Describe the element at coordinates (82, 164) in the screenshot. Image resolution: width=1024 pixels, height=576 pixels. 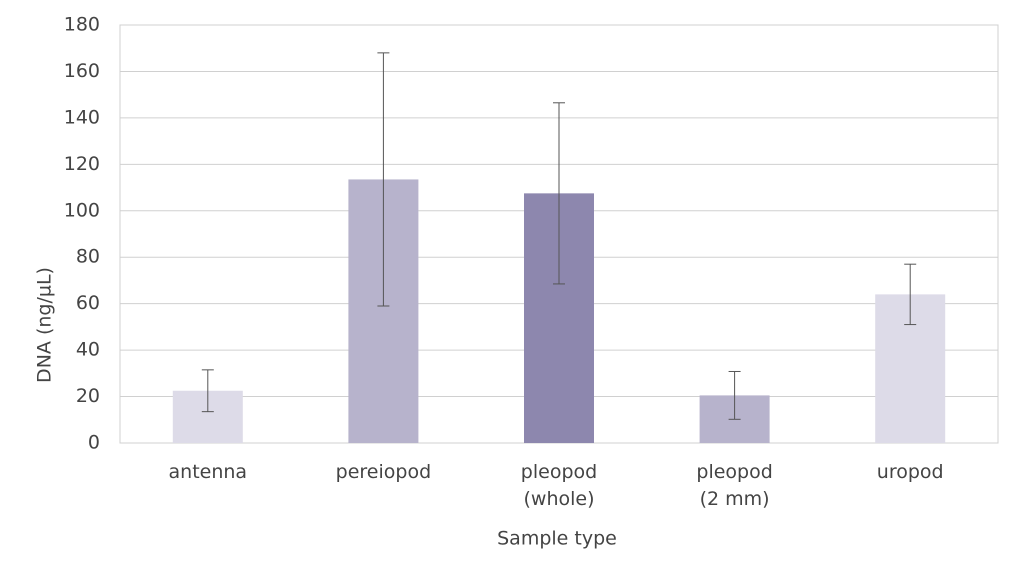
I see `y-tick-label: 120` at that location.